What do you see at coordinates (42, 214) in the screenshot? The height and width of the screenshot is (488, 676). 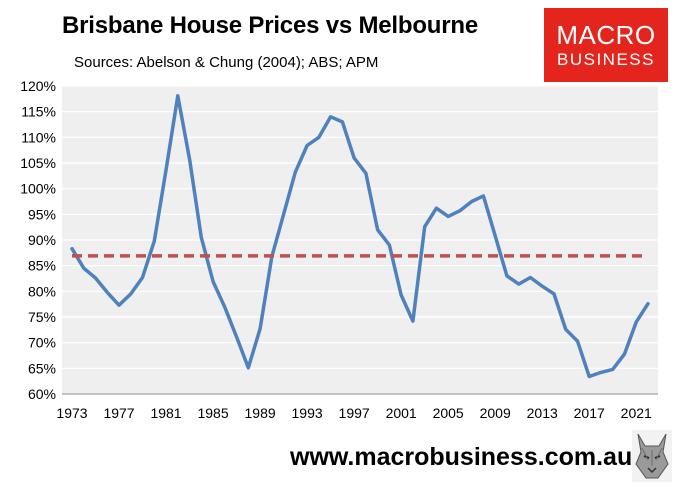 I see `y-tick-label: 95%` at bounding box center [42, 214].